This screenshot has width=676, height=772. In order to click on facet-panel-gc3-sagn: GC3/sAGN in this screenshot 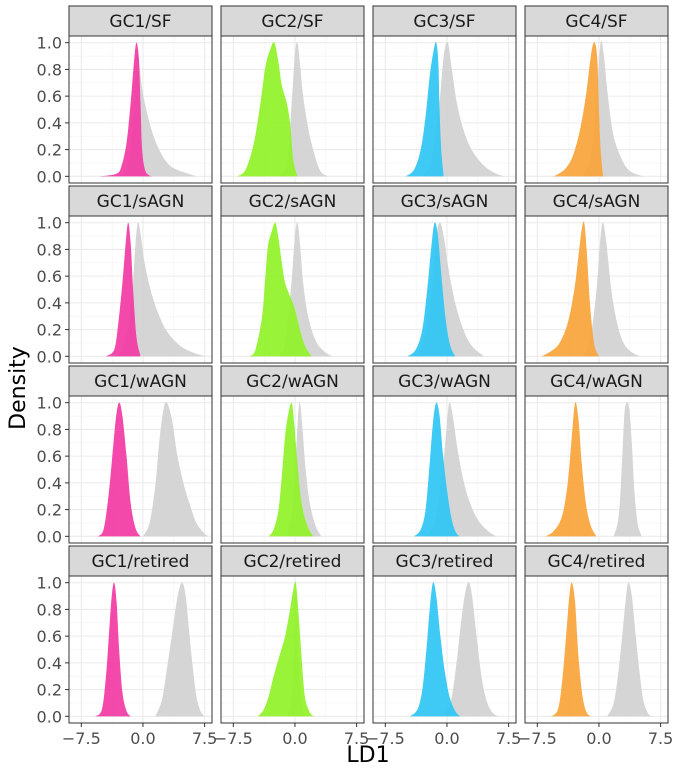, I will do `click(444, 274)`.